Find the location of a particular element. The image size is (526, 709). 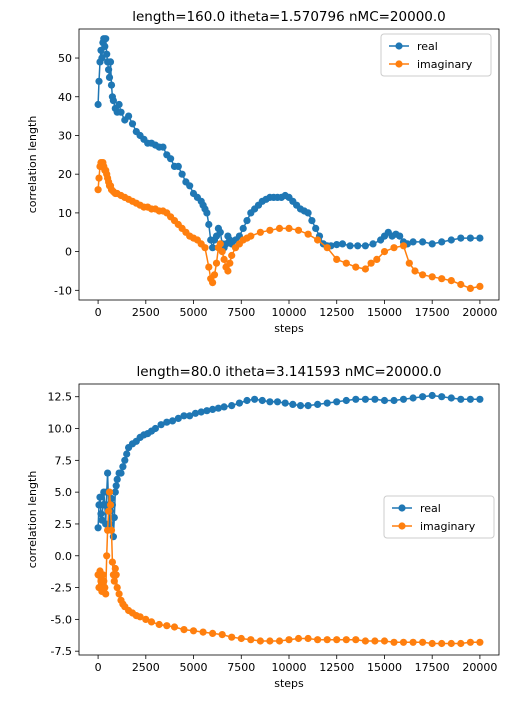

chart-2-y-tick-label: -2.5 is located at coordinates (61, 588).